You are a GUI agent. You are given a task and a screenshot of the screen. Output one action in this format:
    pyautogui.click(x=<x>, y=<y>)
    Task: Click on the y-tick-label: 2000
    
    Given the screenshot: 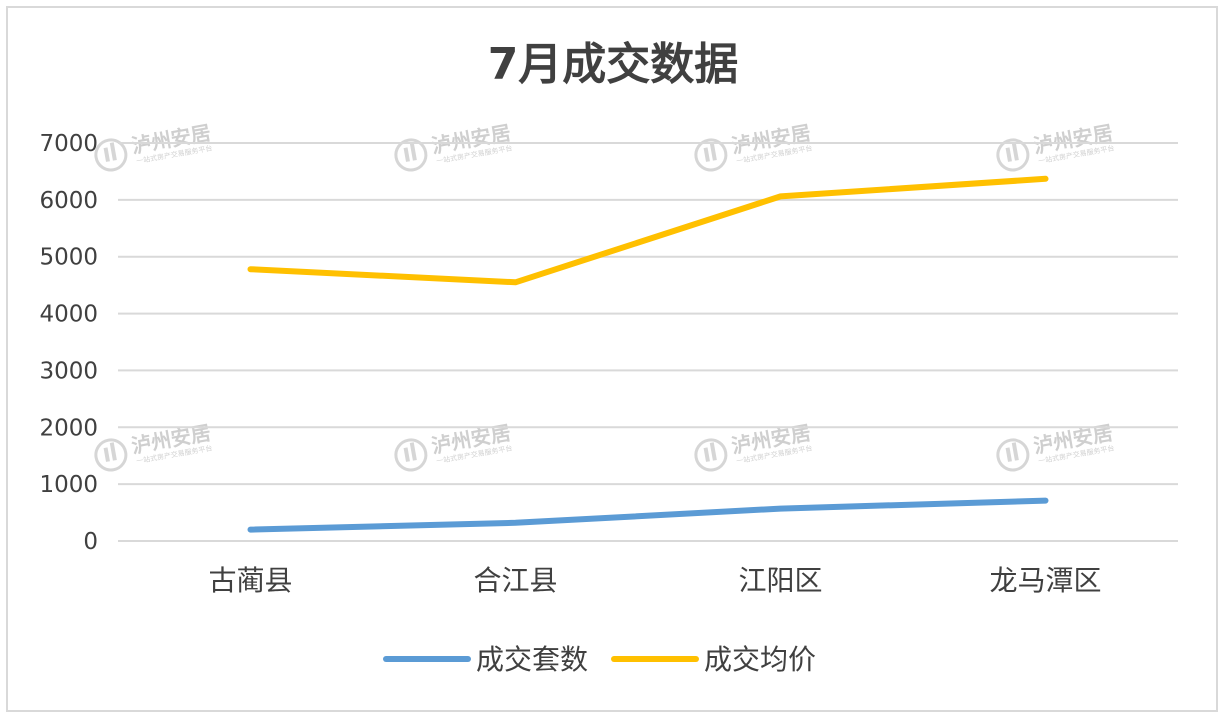 What is the action you would take?
    pyautogui.click(x=68, y=428)
    